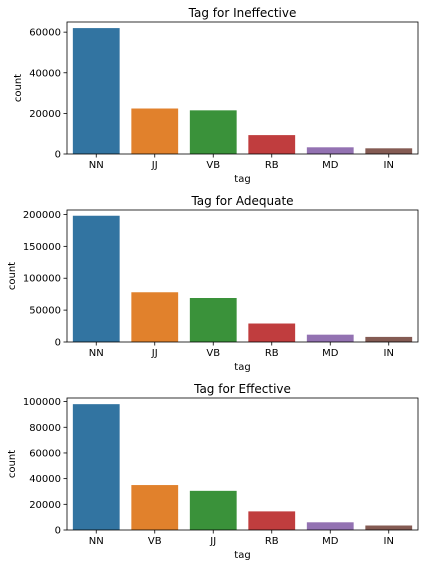 The height and width of the screenshot is (568, 424). I want to click on y-tick-label: 50000, so click(45, 311).